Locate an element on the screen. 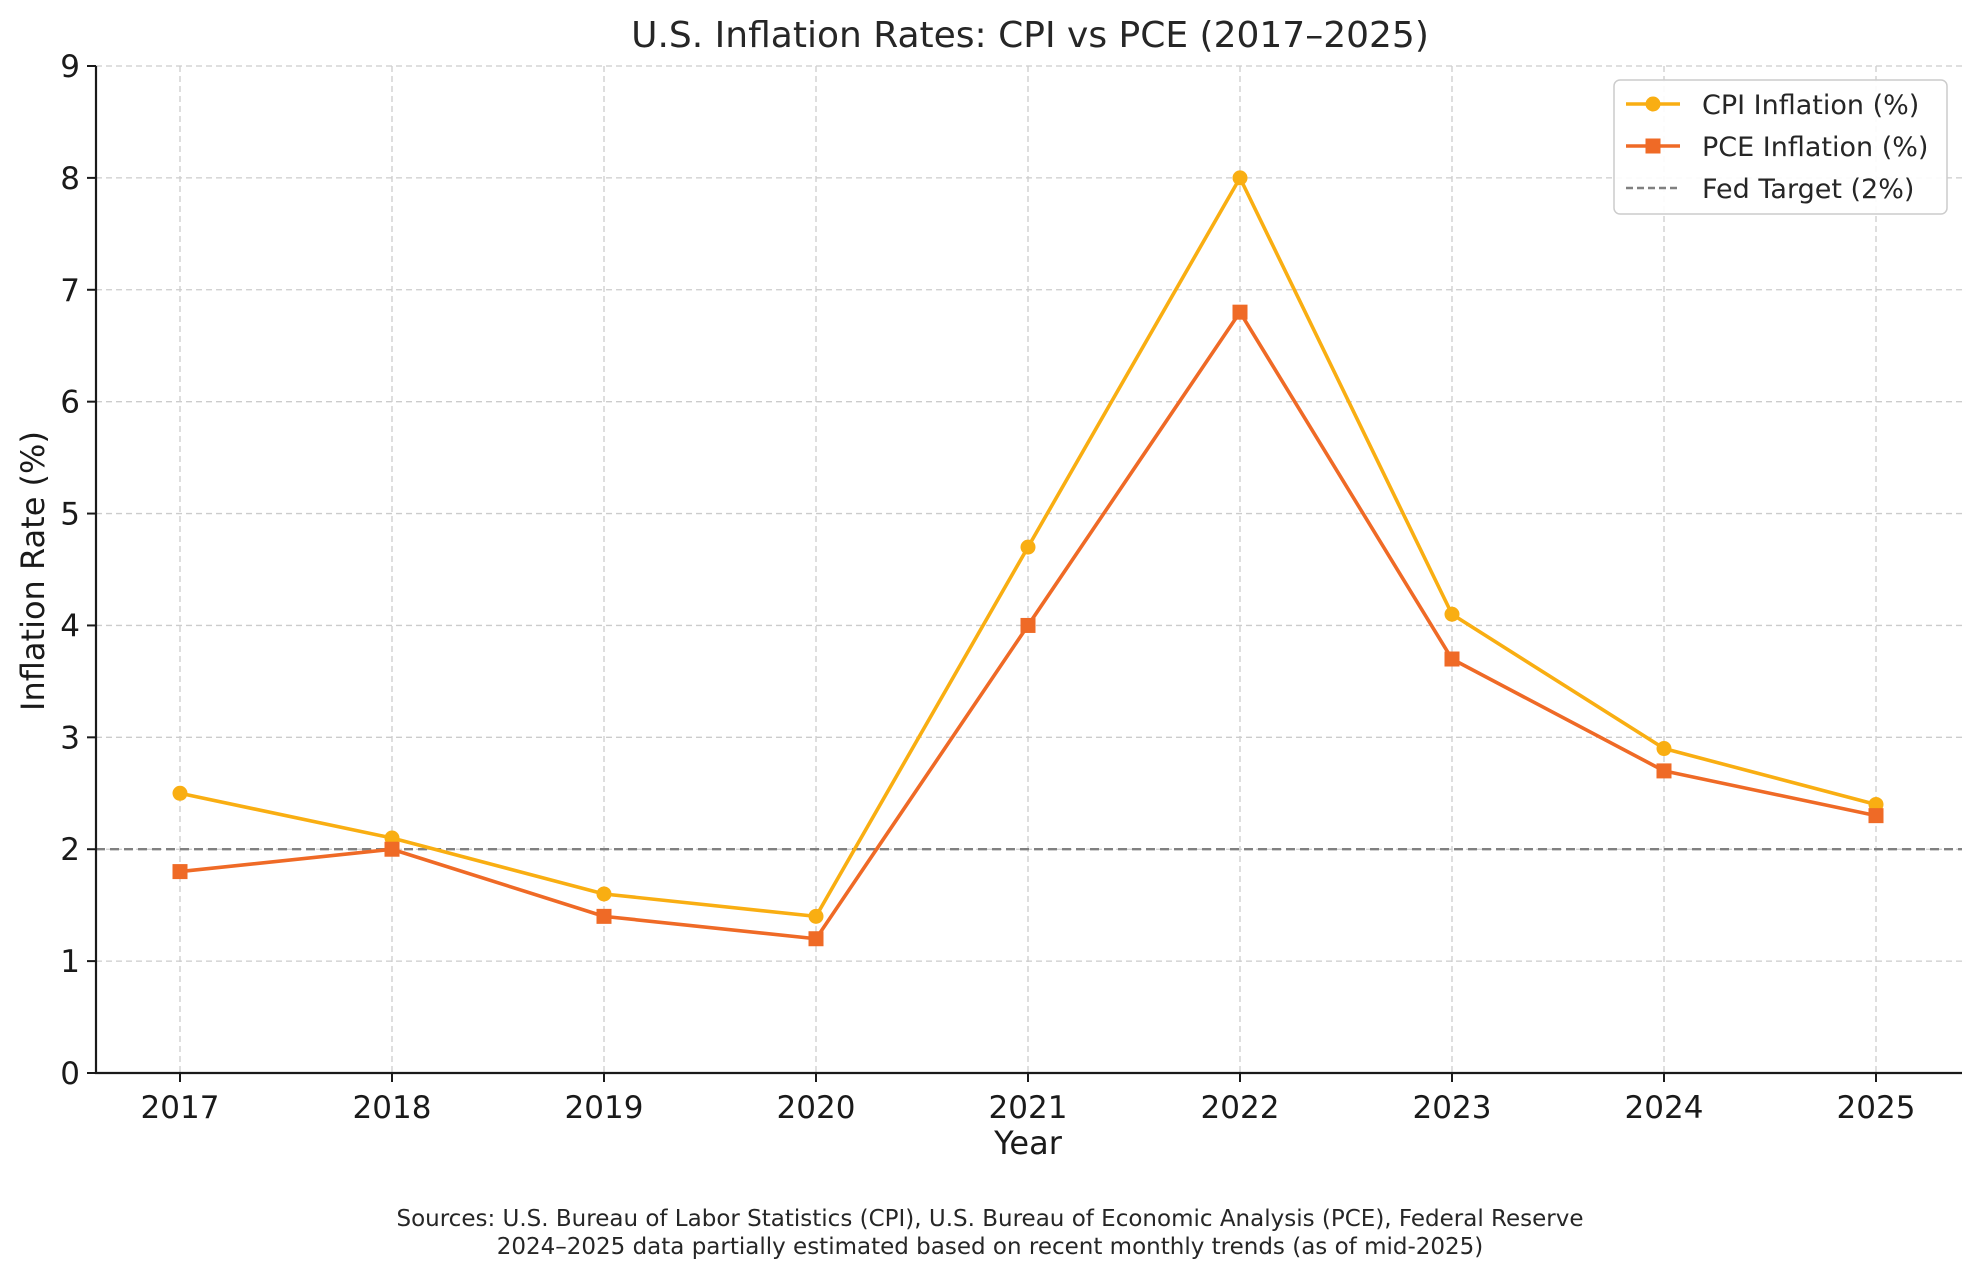 This screenshot has height=1278, width=1979. y-tick-label: 1 is located at coordinates (70, 962).